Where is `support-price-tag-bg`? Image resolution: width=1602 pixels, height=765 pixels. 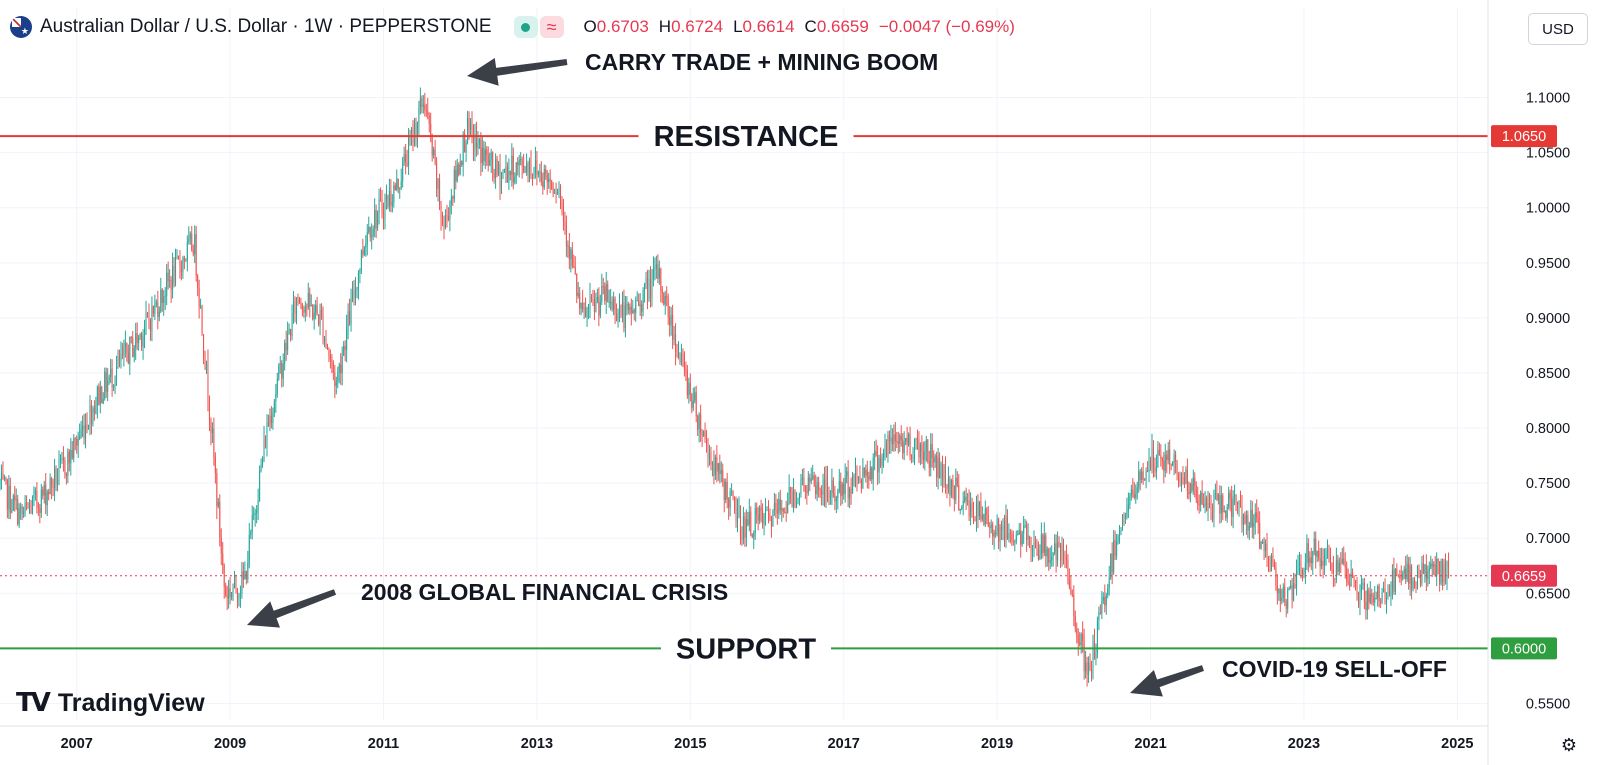
support-price-tag-bg is located at coordinates (1524, 648).